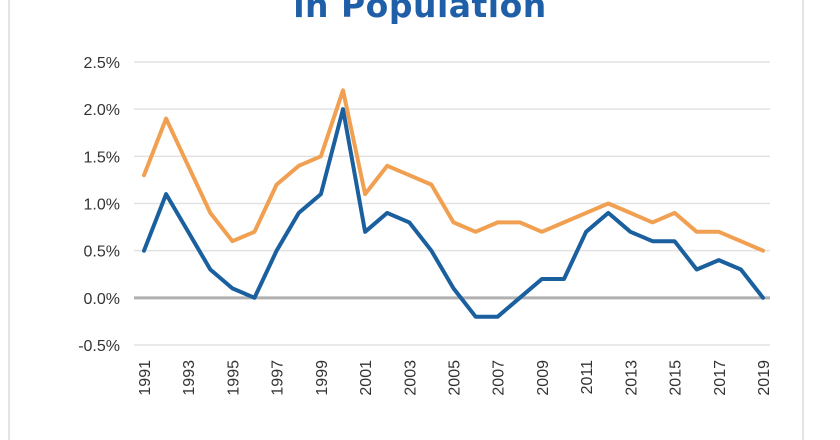 This screenshot has height=440, width=840. What do you see at coordinates (99, 346) in the screenshot?
I see `y-tick-label: -0.5%` at bounding box center [99, 346].